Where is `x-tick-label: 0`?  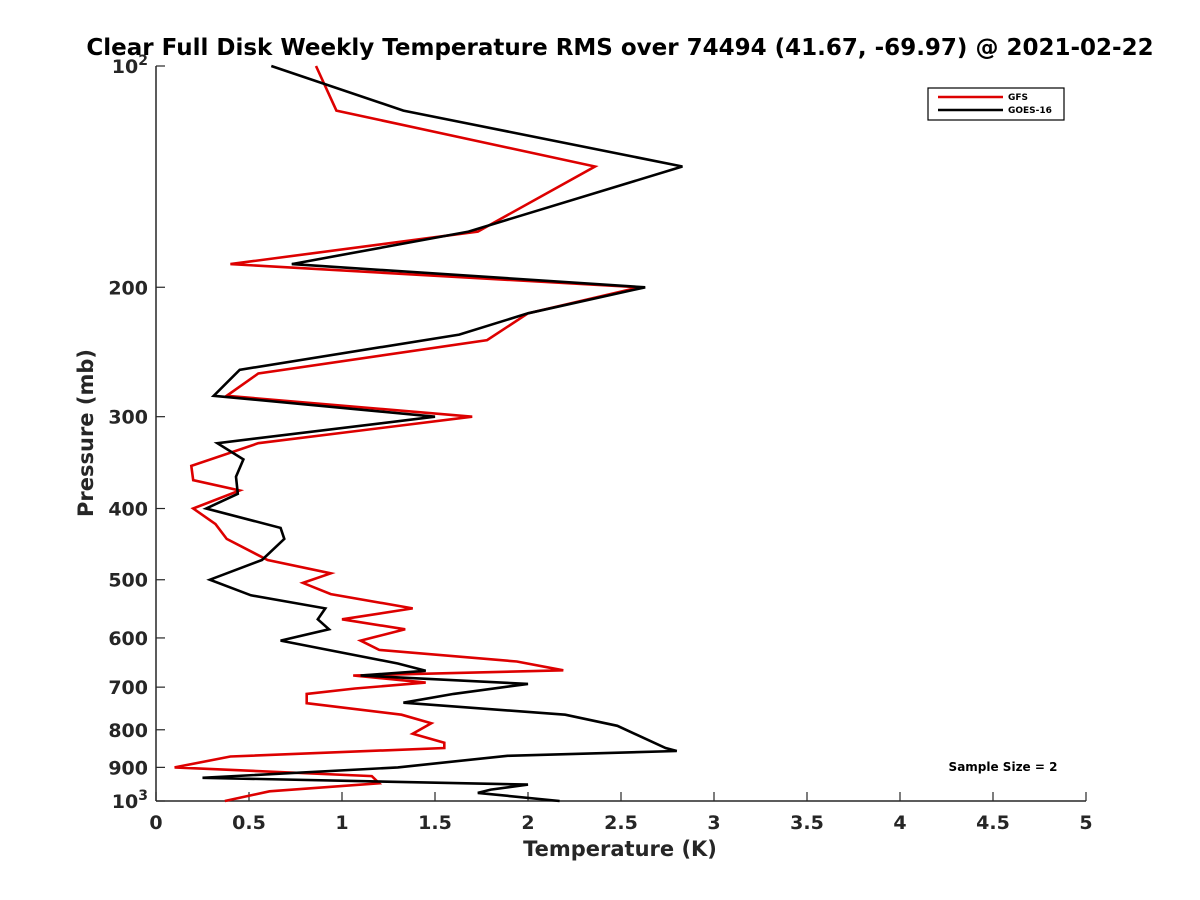 x-tick-label: 0 is located at coordinates (155, 823).